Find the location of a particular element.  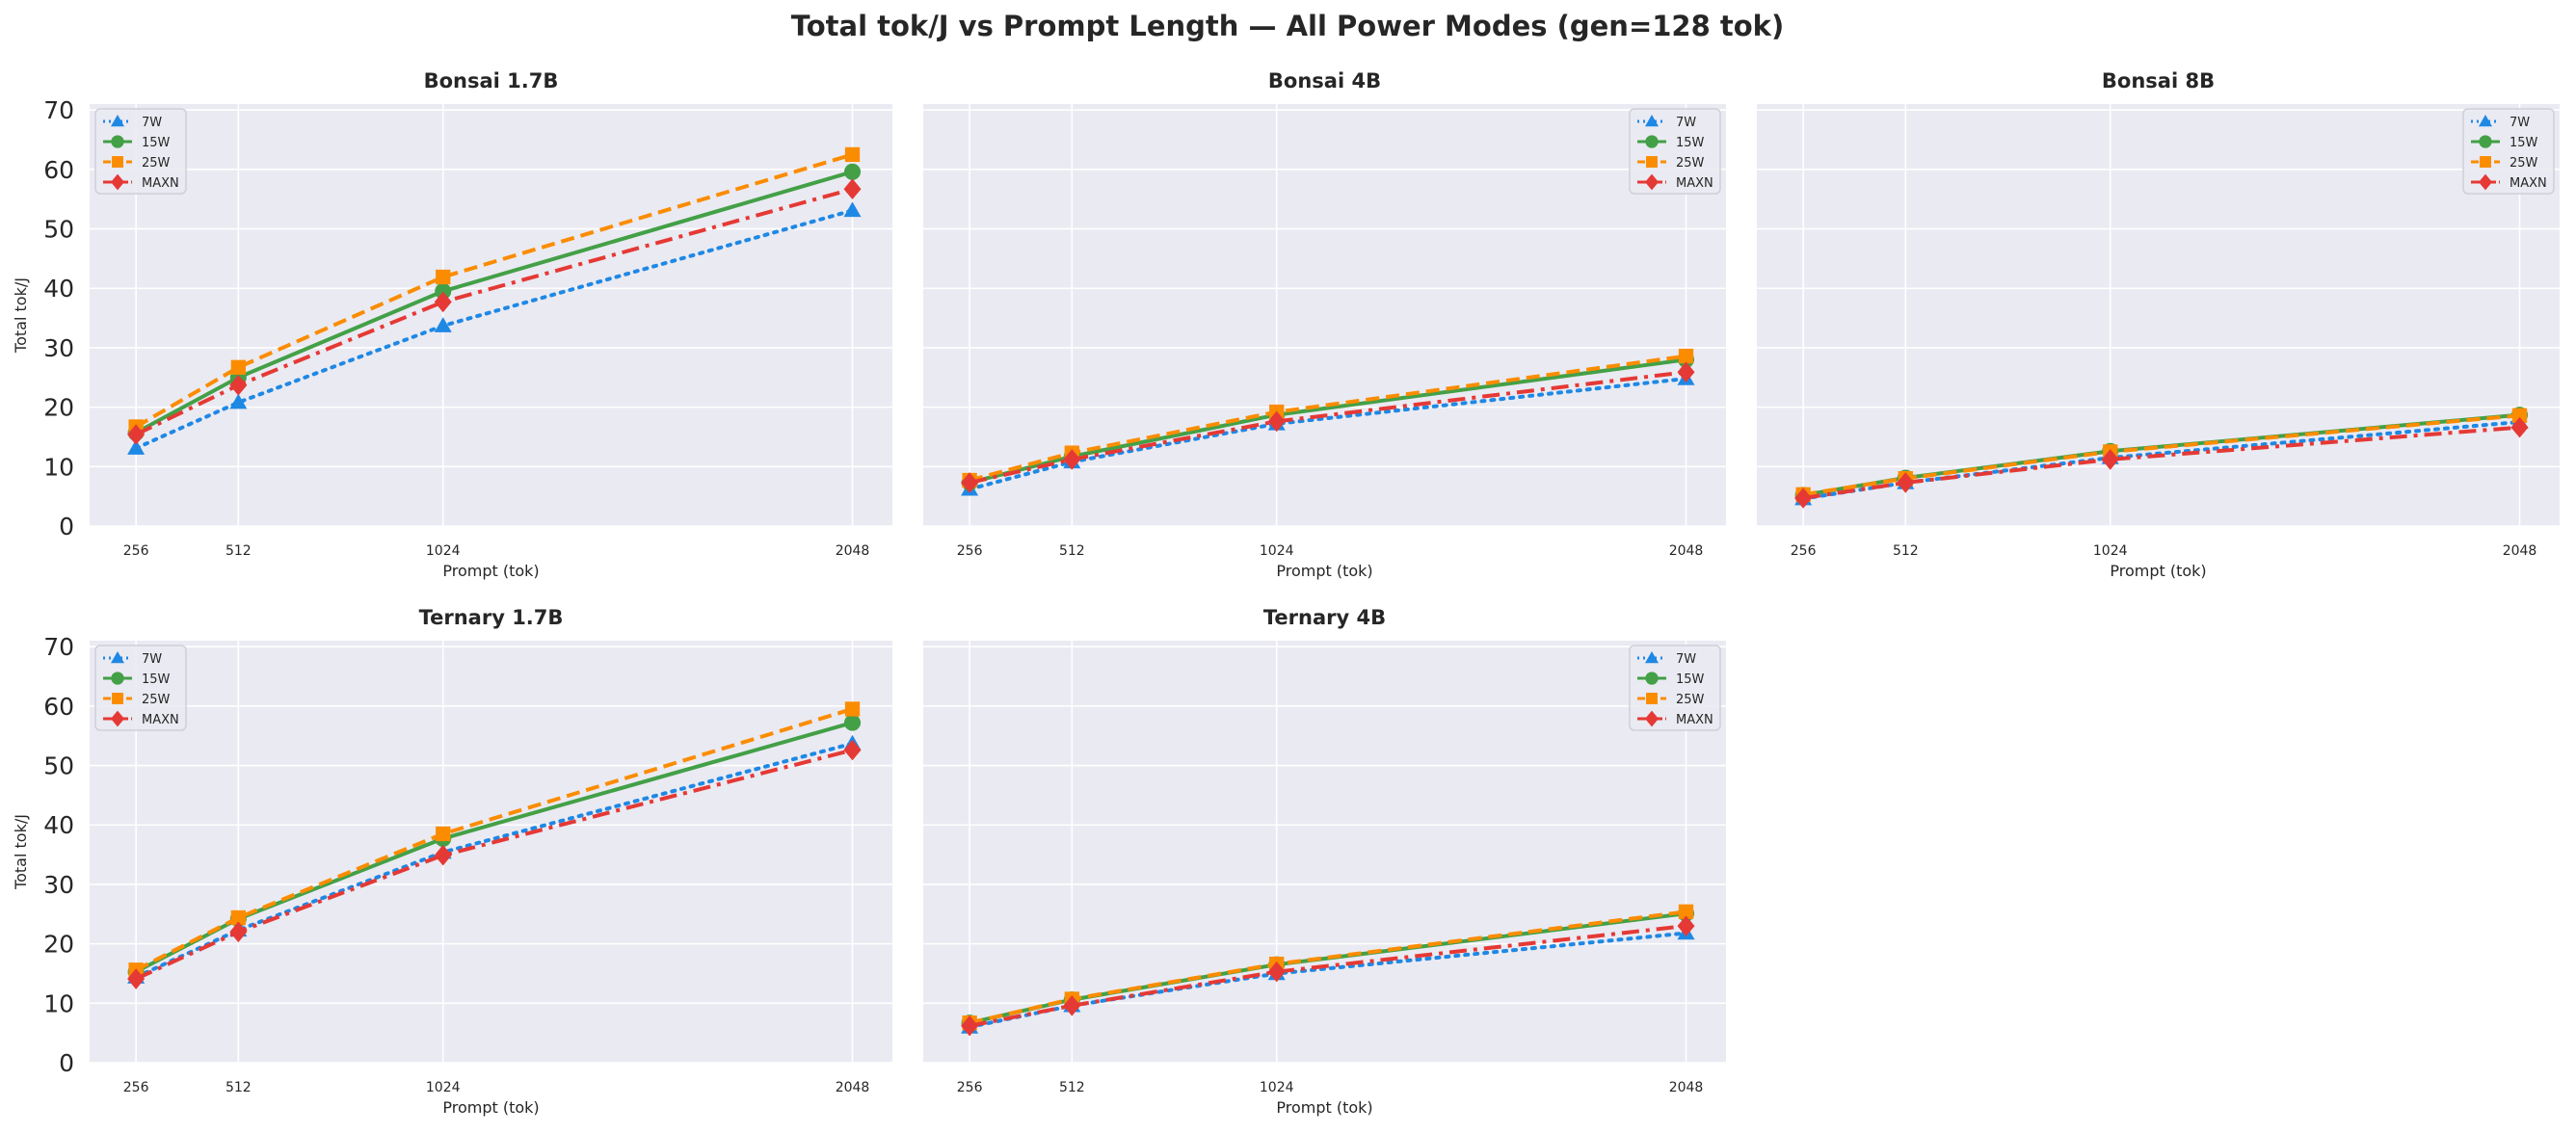

subplot-title: Ternary 1.7B is located at coordinates (491, 618).